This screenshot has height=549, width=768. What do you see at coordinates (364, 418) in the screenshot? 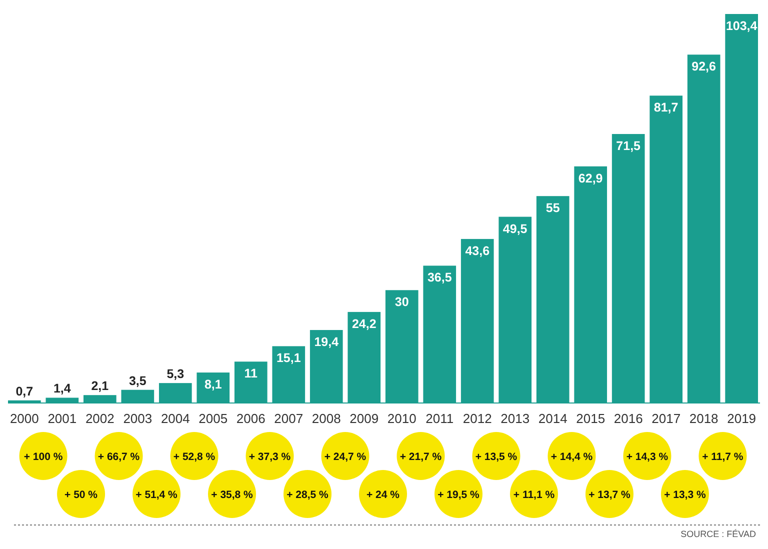
I see `x-tick-label: 2009` at bounding box center [364, 418].